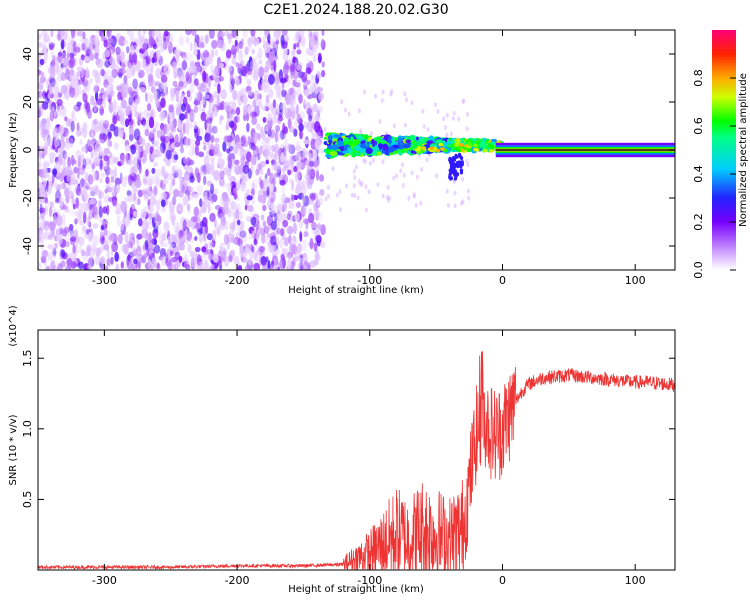 This screenshot has width=750, height=600. Describe the element at coordinates (698, 174) in the screenshot. I see `colorbar-tick-label: 0.4` at that location.